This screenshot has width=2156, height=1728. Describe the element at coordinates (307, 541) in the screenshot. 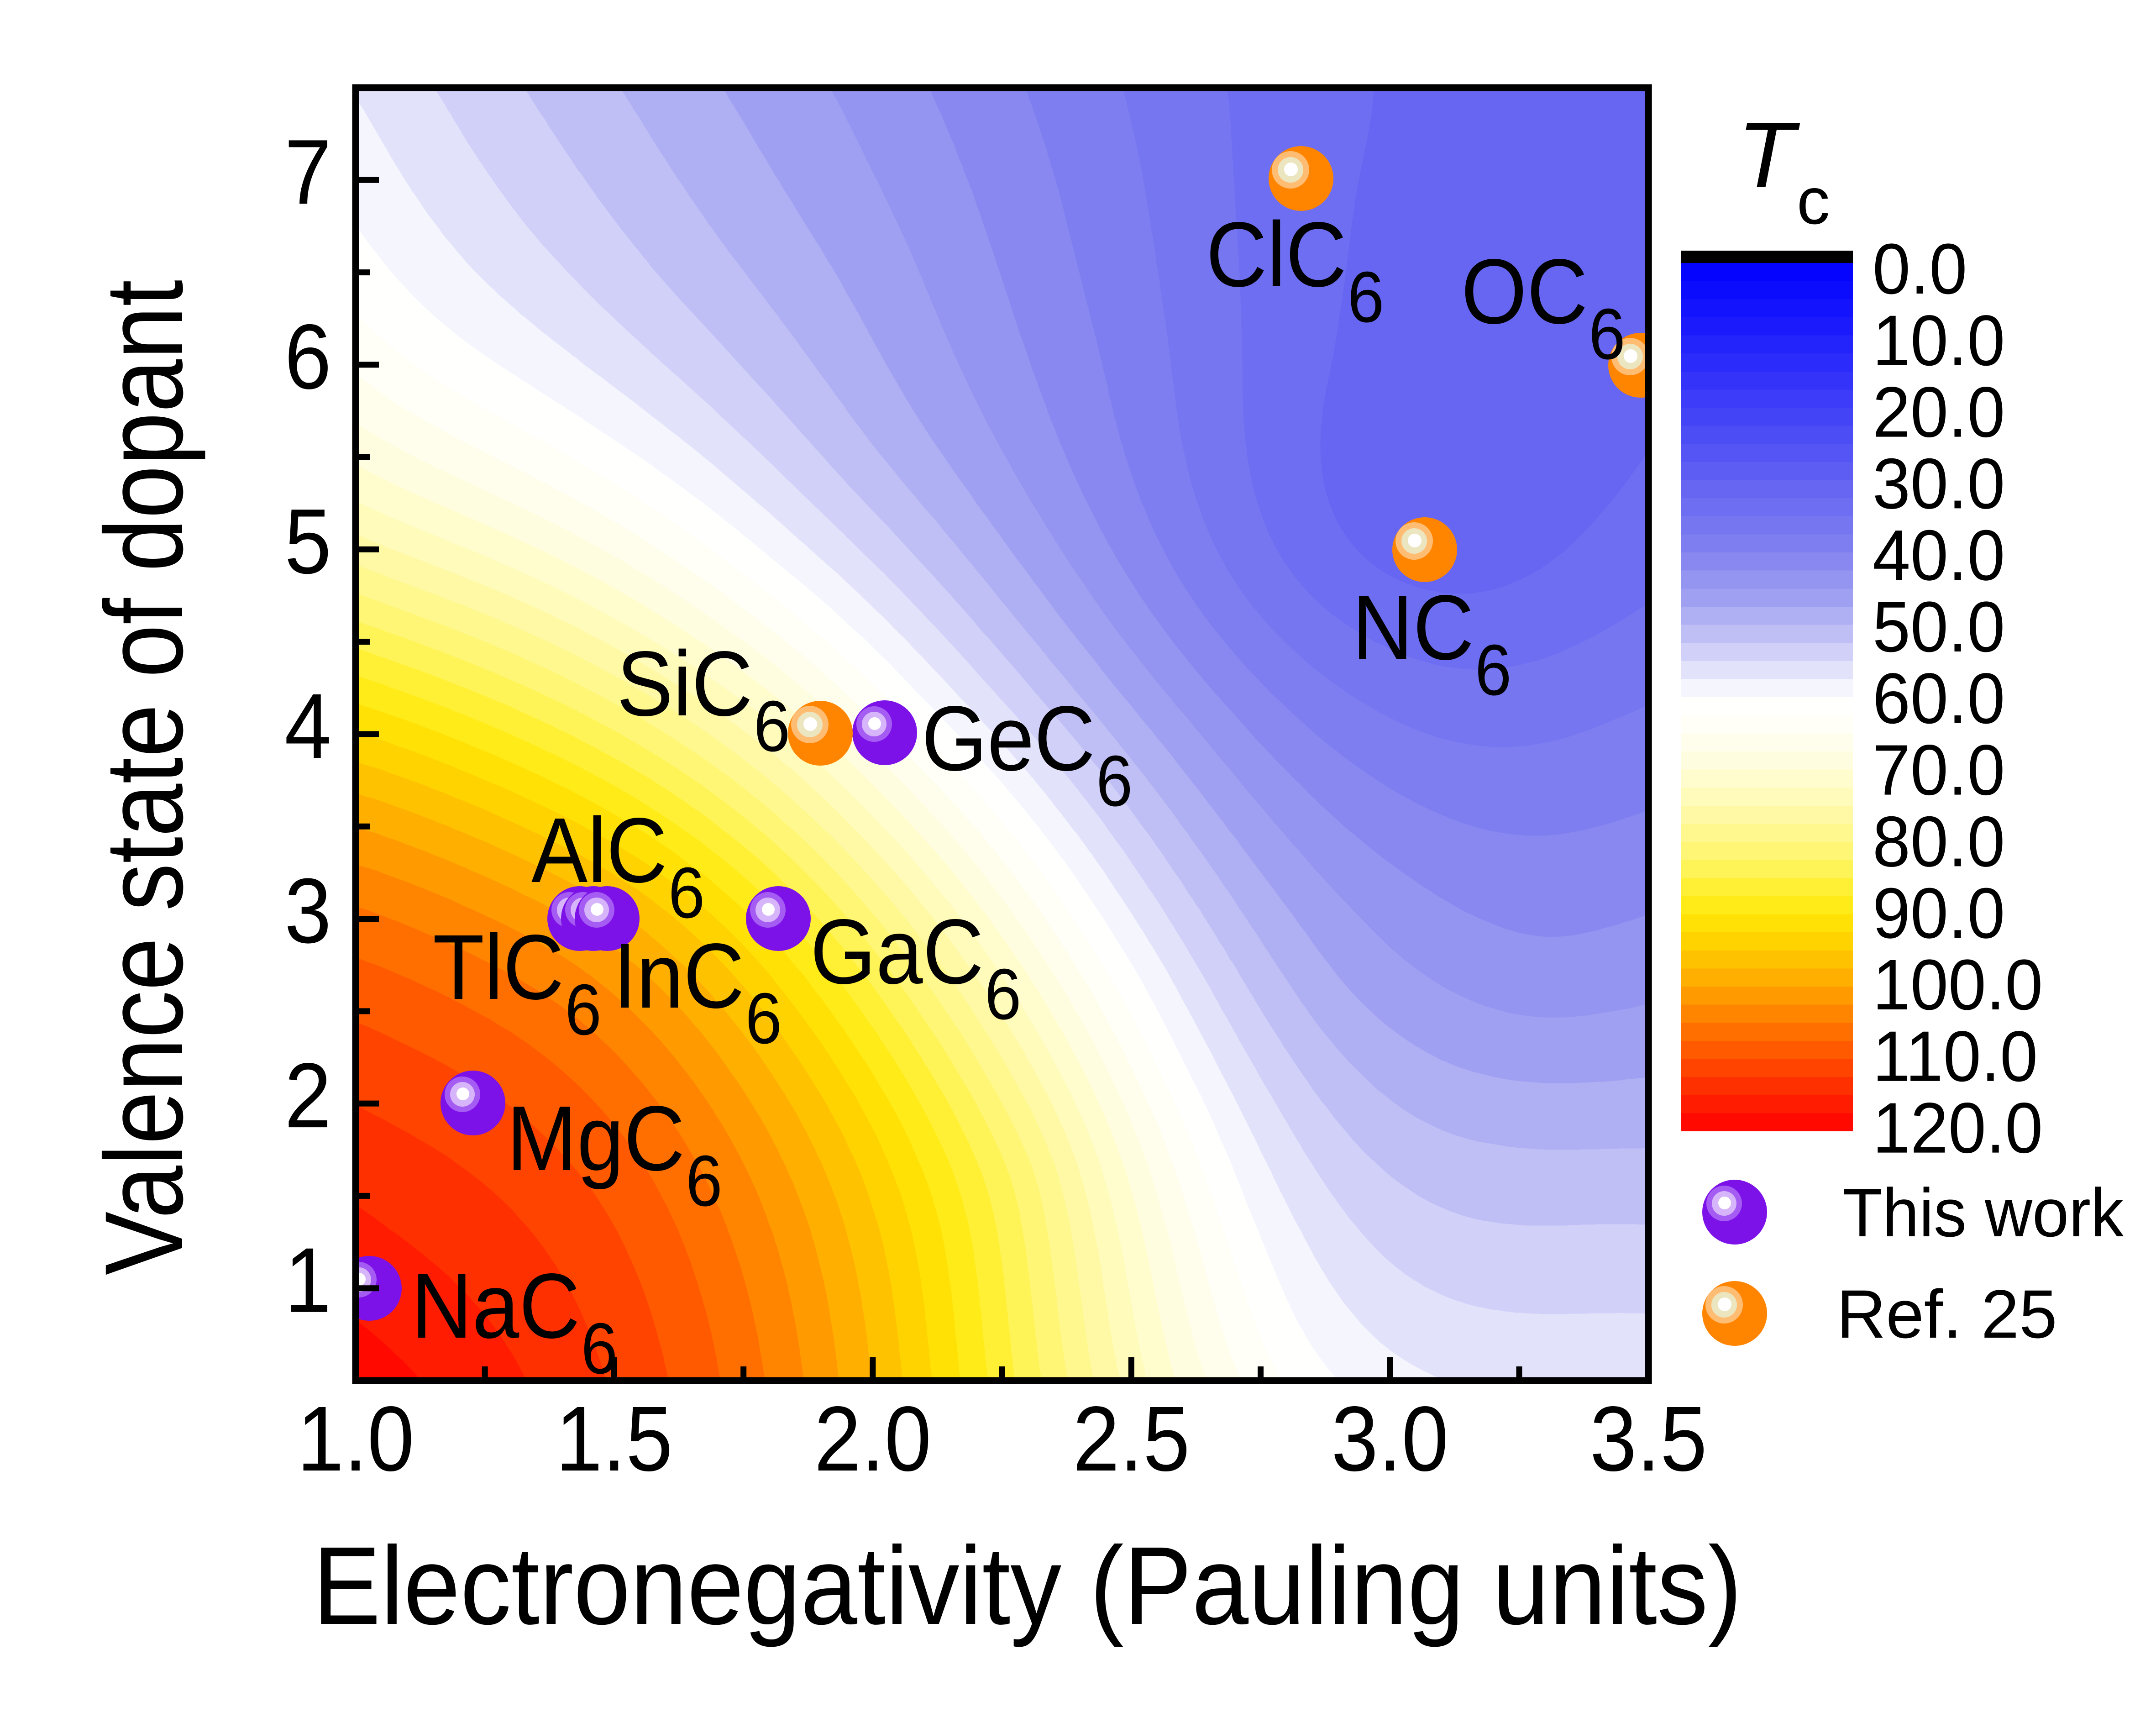

I see `svg-text: 5` at that location.